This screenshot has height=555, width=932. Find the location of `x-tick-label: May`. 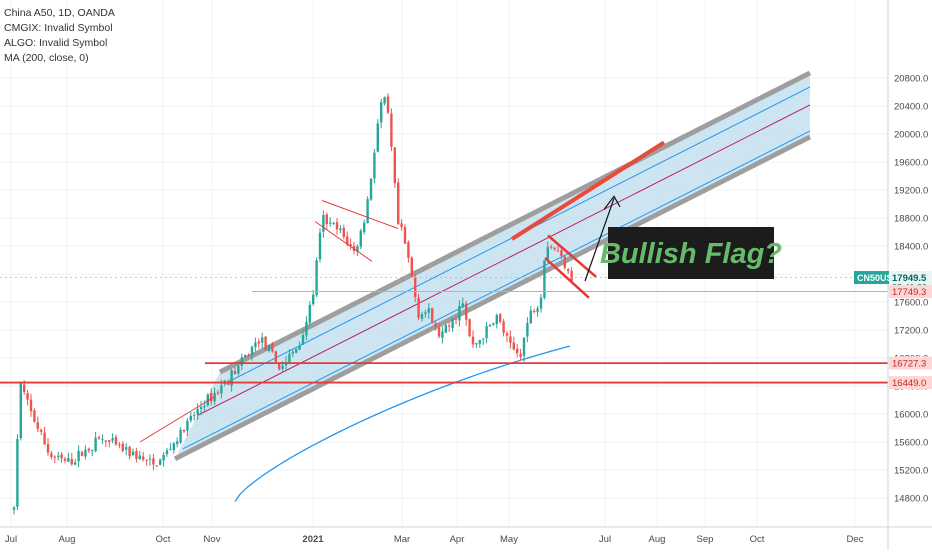

x-tick-label: May is located at coordinates (509, 539).